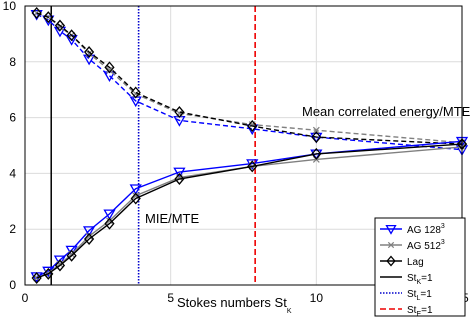 The height and width of the screenshot is (325, 470). Describe the element at coordinates (406, 295) in the screenshot. I see `legend-entry: StL=1` at that location.